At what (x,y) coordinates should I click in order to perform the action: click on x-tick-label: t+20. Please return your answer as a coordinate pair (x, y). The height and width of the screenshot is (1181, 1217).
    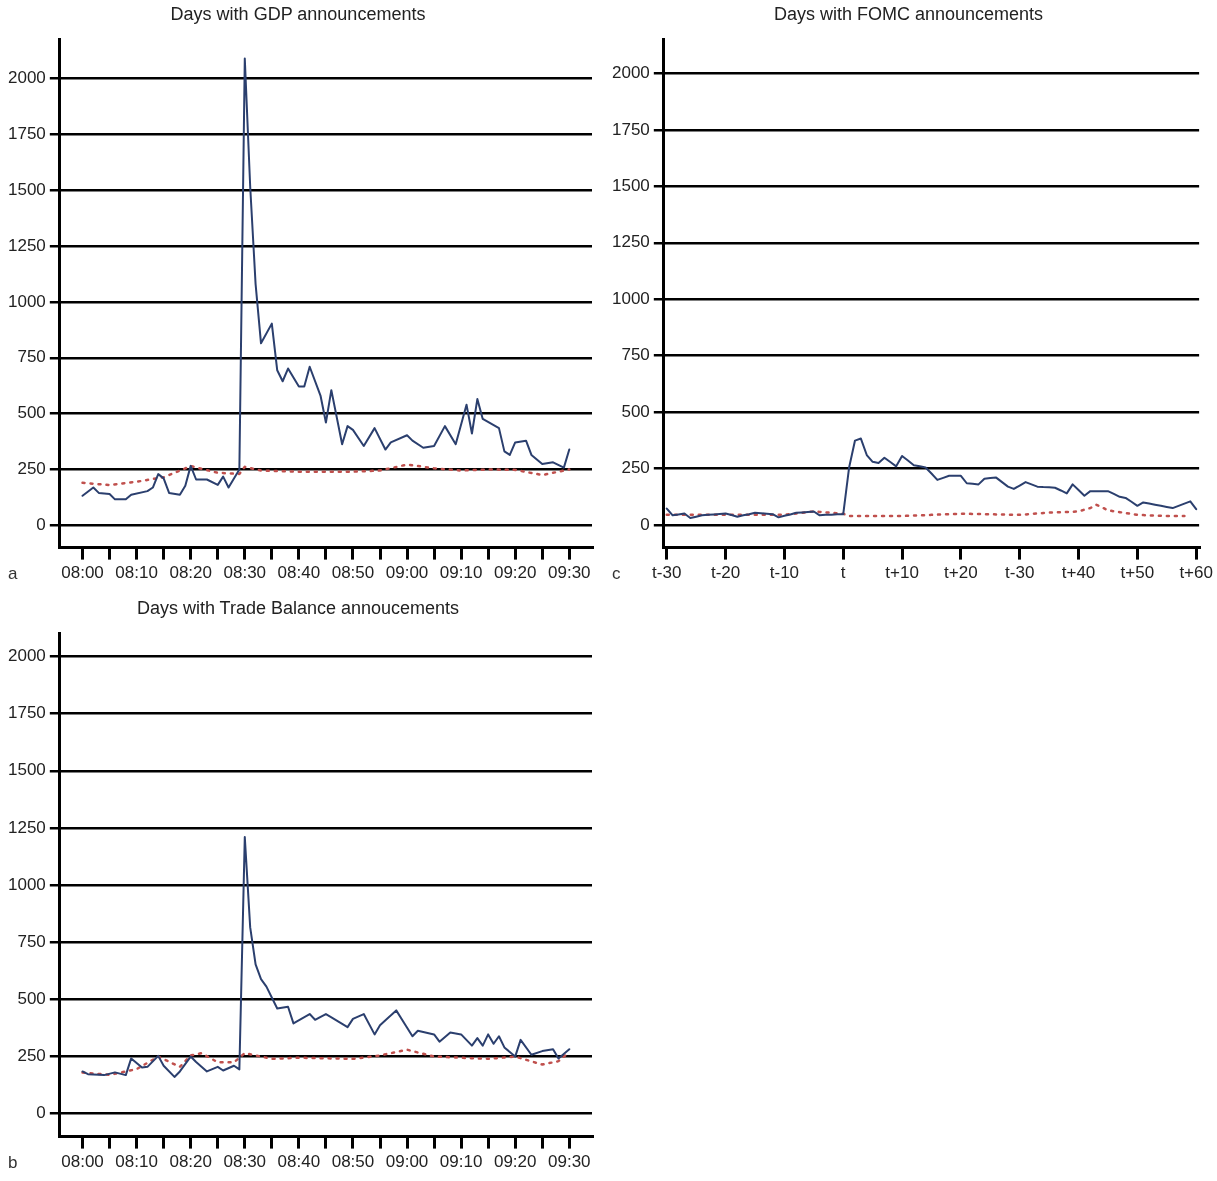
    Looking at the image, I should click on (961, 573).